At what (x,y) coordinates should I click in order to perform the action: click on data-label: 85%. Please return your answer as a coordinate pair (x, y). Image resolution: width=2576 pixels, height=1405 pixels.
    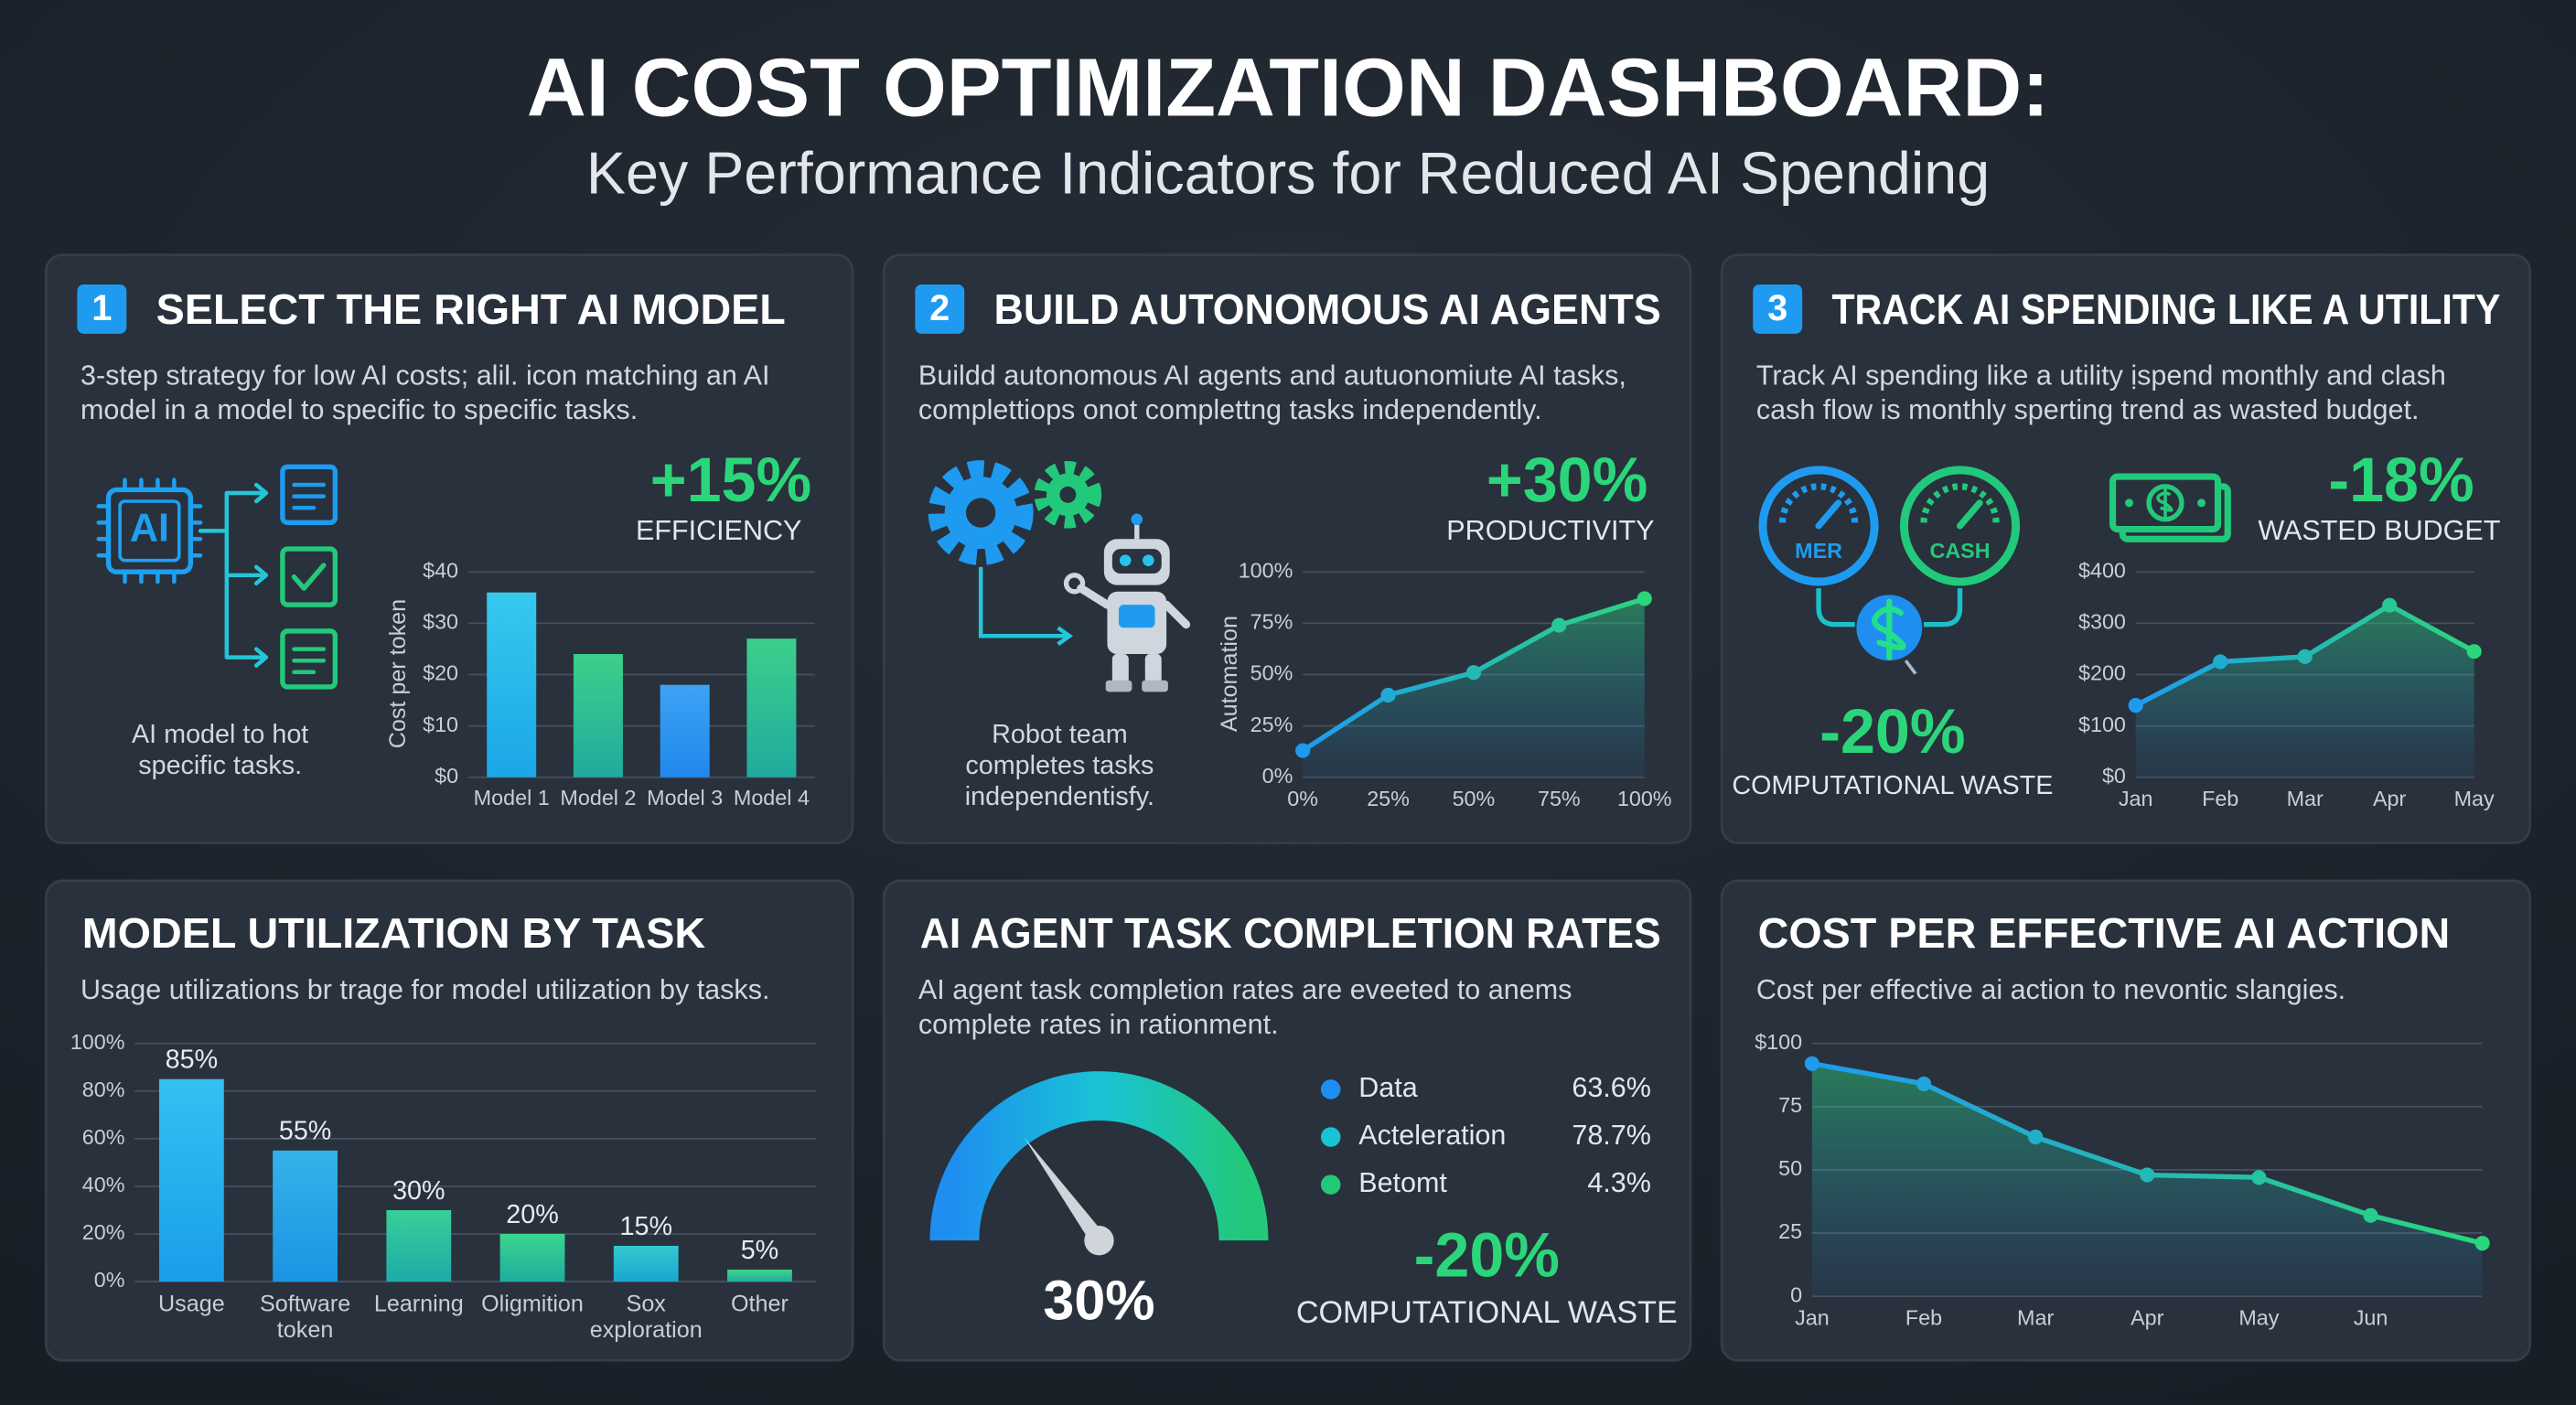
    Looking at the image, I should click on (192, 1060).